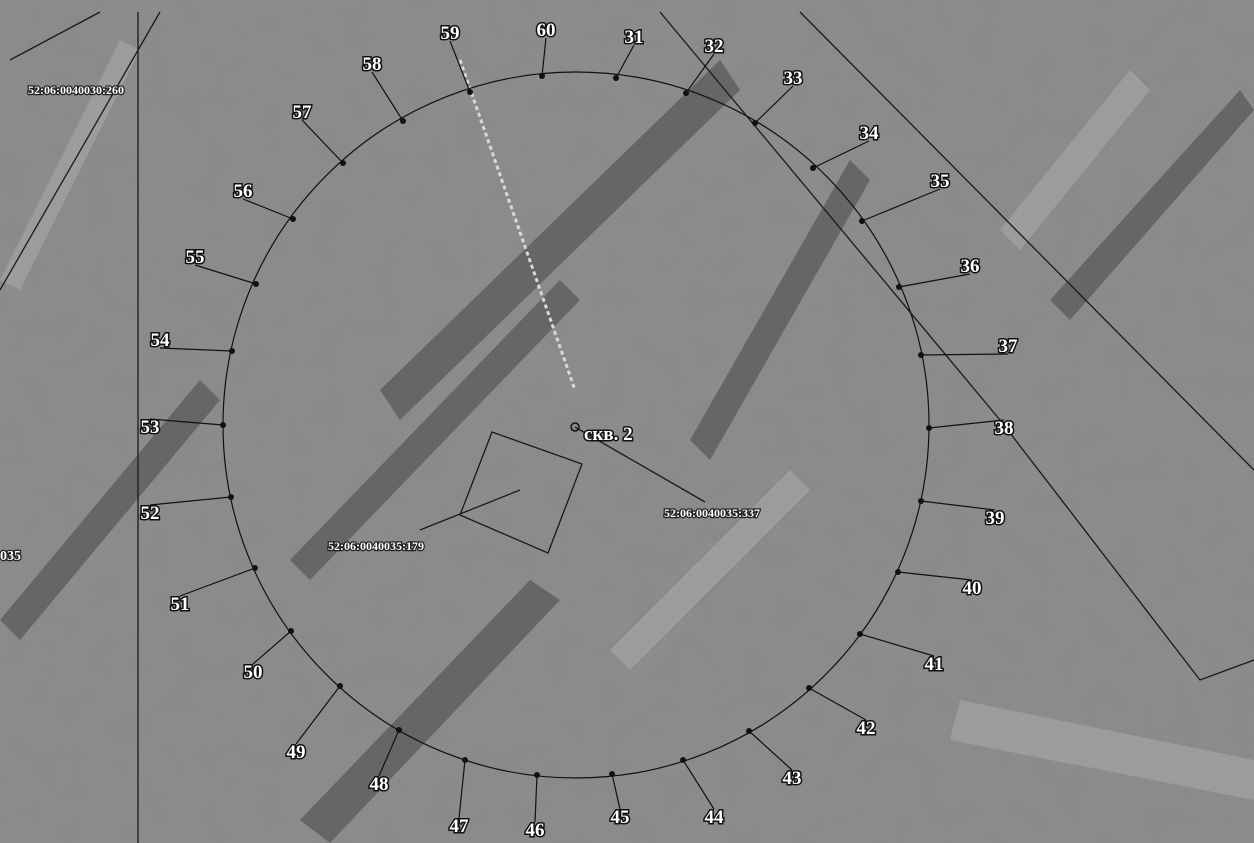 This screenshot has height=843, width=1254. I want to click on point-label: 39, so click(995, 518).